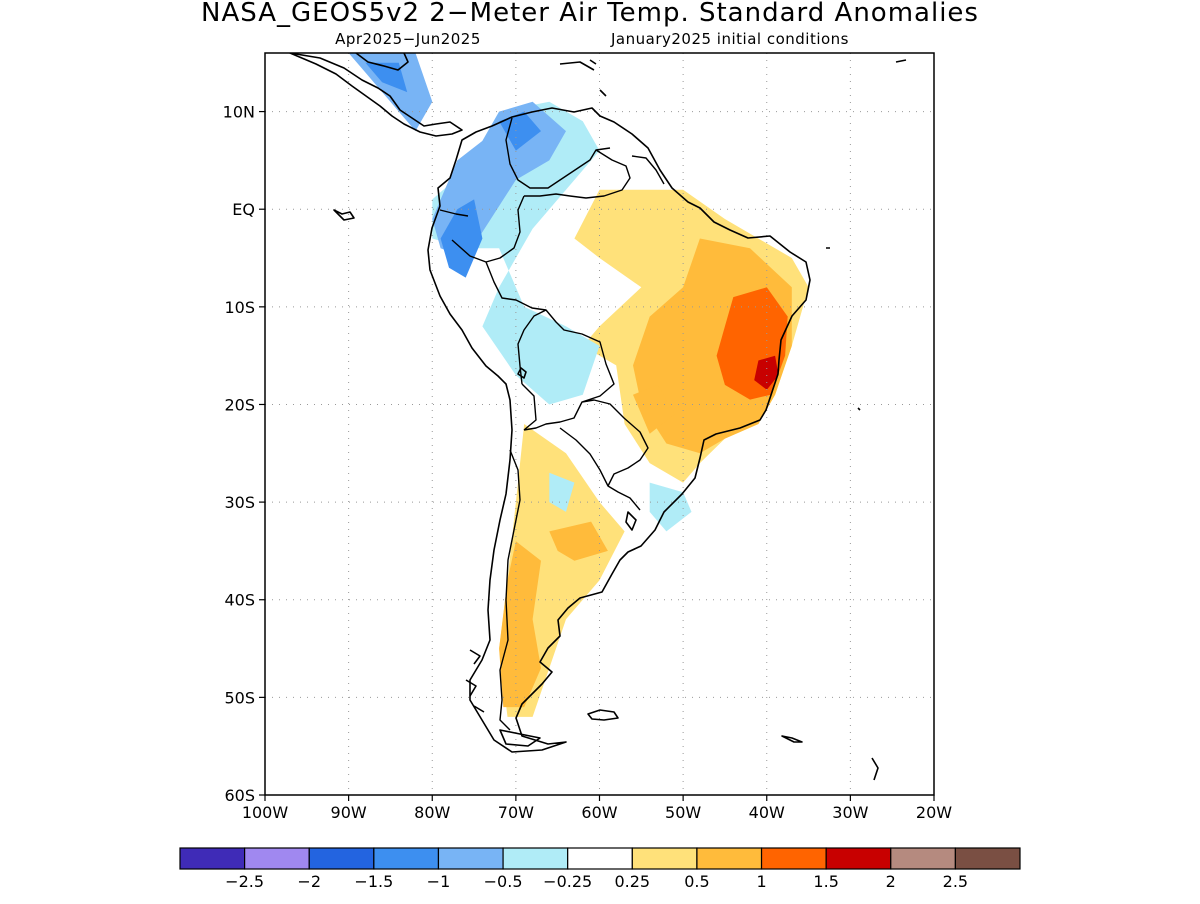  Describe the element at coordinates (373, 881) in the screenshot. I see `colorbar-label: −1.5` at that location.